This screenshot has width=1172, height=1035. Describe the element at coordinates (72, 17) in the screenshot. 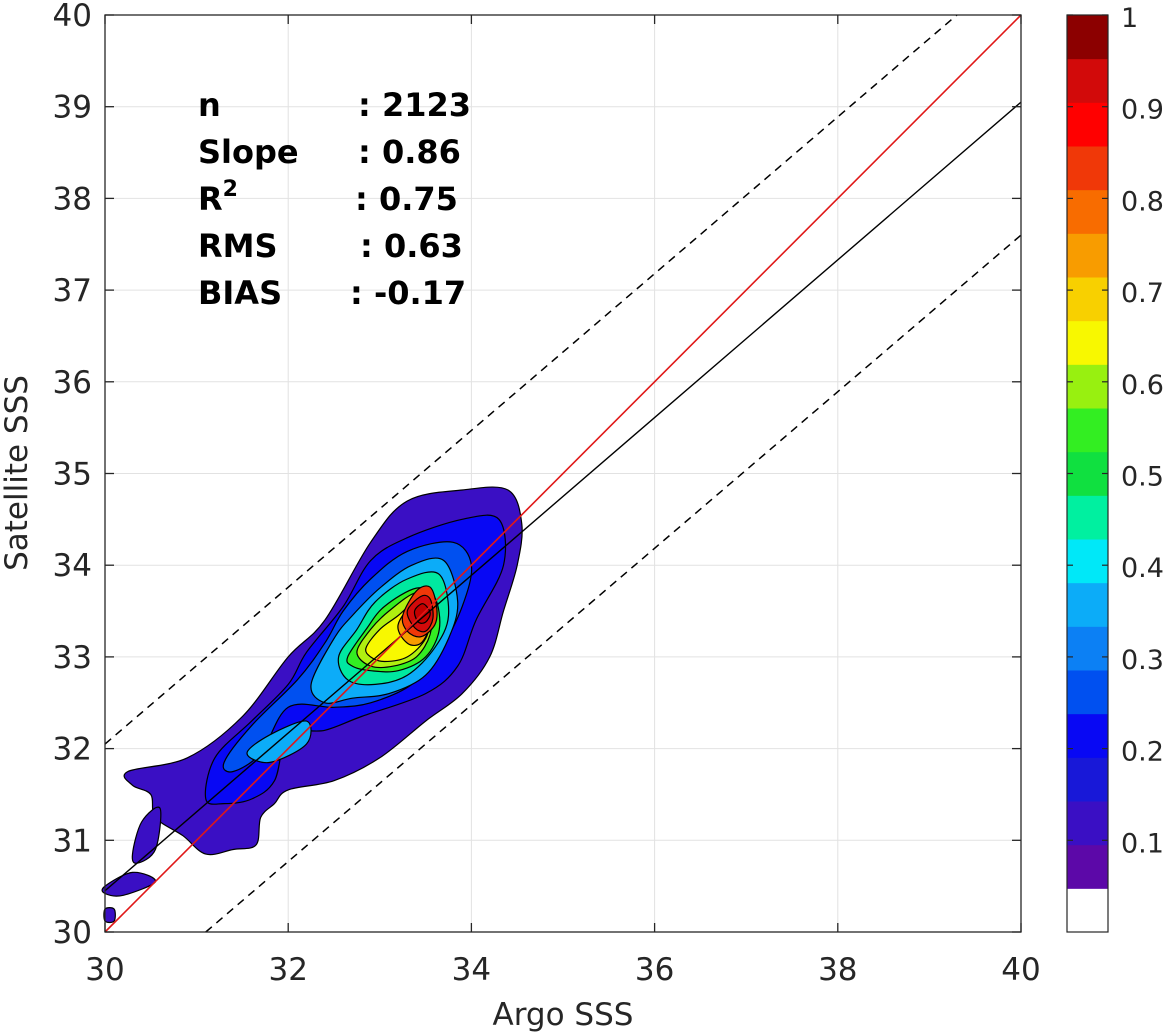

I see `y-tick-label-10: 40` at that location.